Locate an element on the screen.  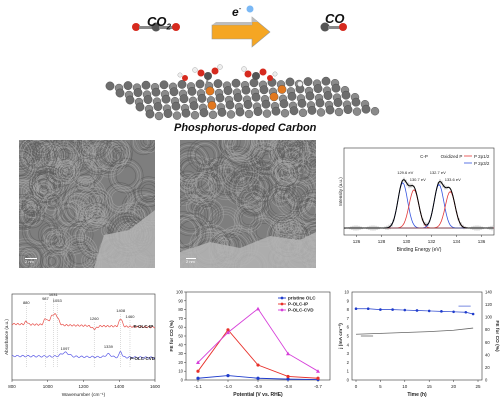
stab-j-line is located at coordinates (414, 331).